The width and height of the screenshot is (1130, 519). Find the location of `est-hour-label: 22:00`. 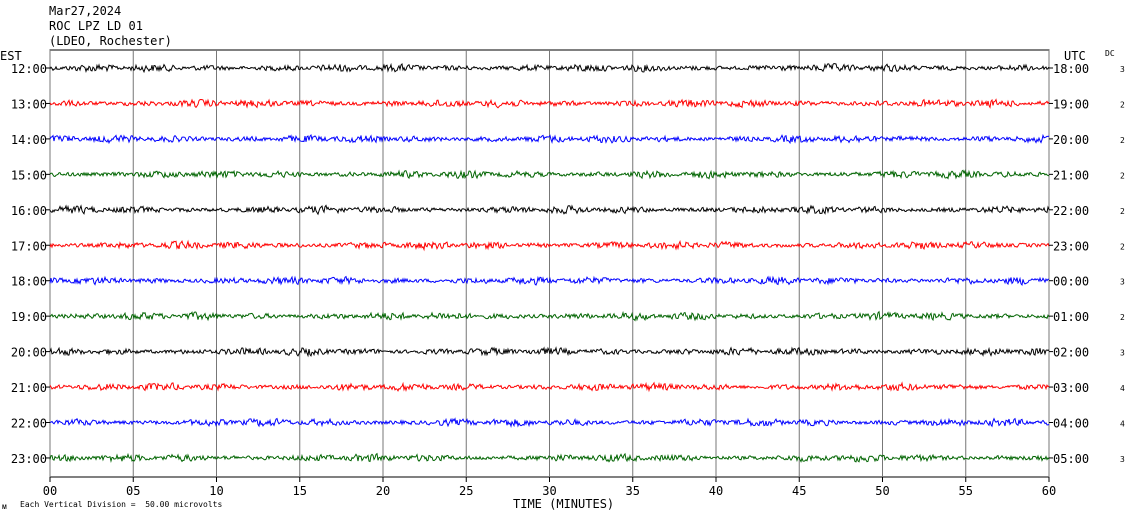

est-hour-label: 22:00 is located at coordinates (29, 424).